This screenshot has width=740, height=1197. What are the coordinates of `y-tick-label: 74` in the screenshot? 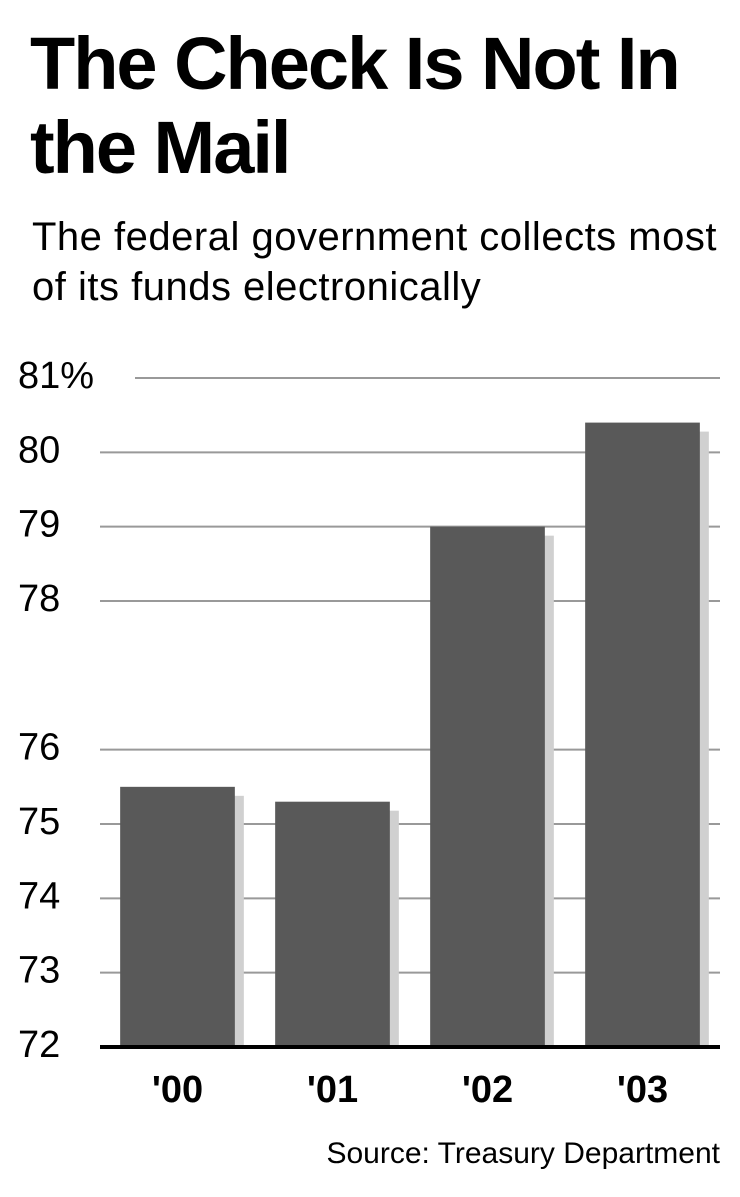 It's located at (39, 896).